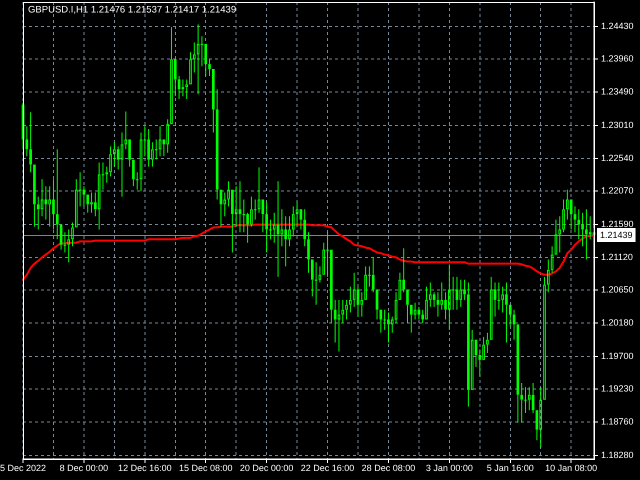 The height and width of the screenshot is (480, 640). I want to click on x-tick-label: 12 Dec 16:00, so click(145, 467).